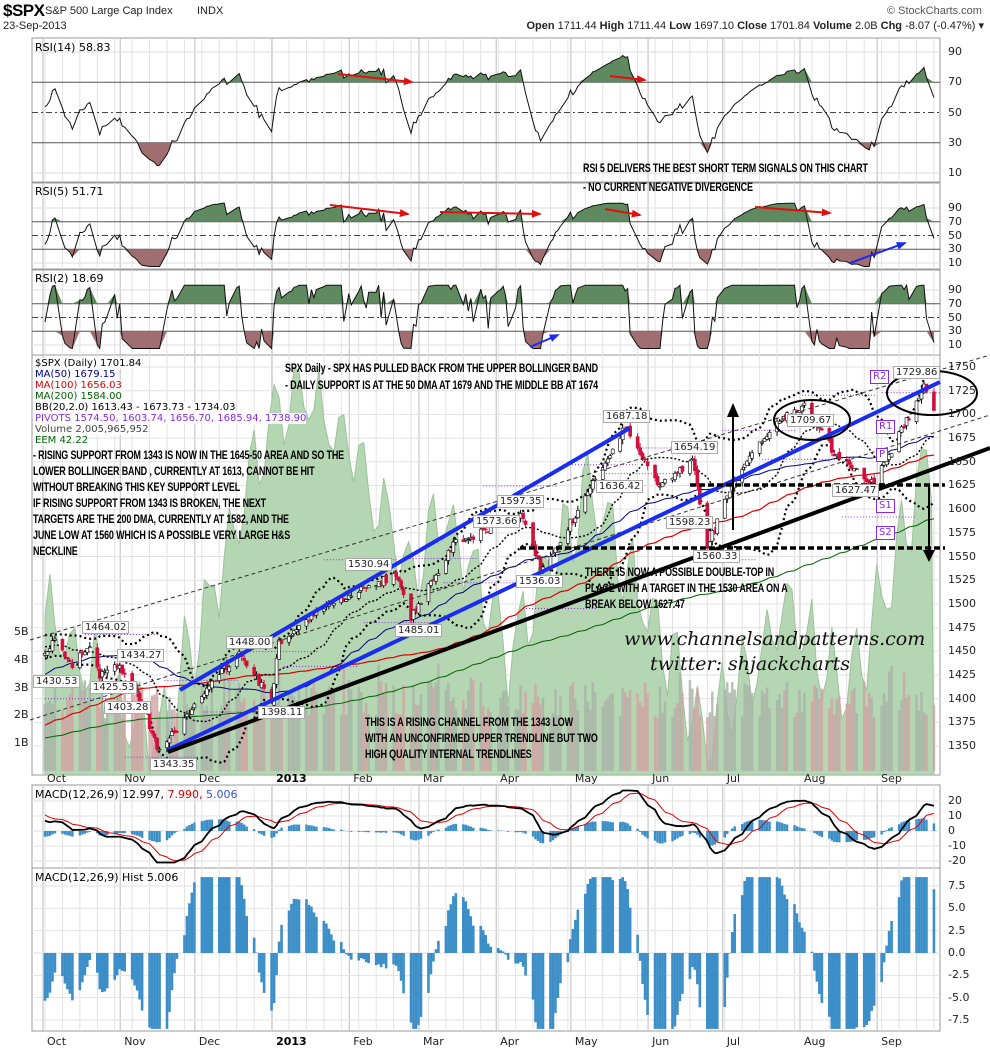  What do you see at coordinates (750, 664) in the screenshot?
I see `watermark-twitter: twitter: shjackcharts` at bounding box center [750, 664].